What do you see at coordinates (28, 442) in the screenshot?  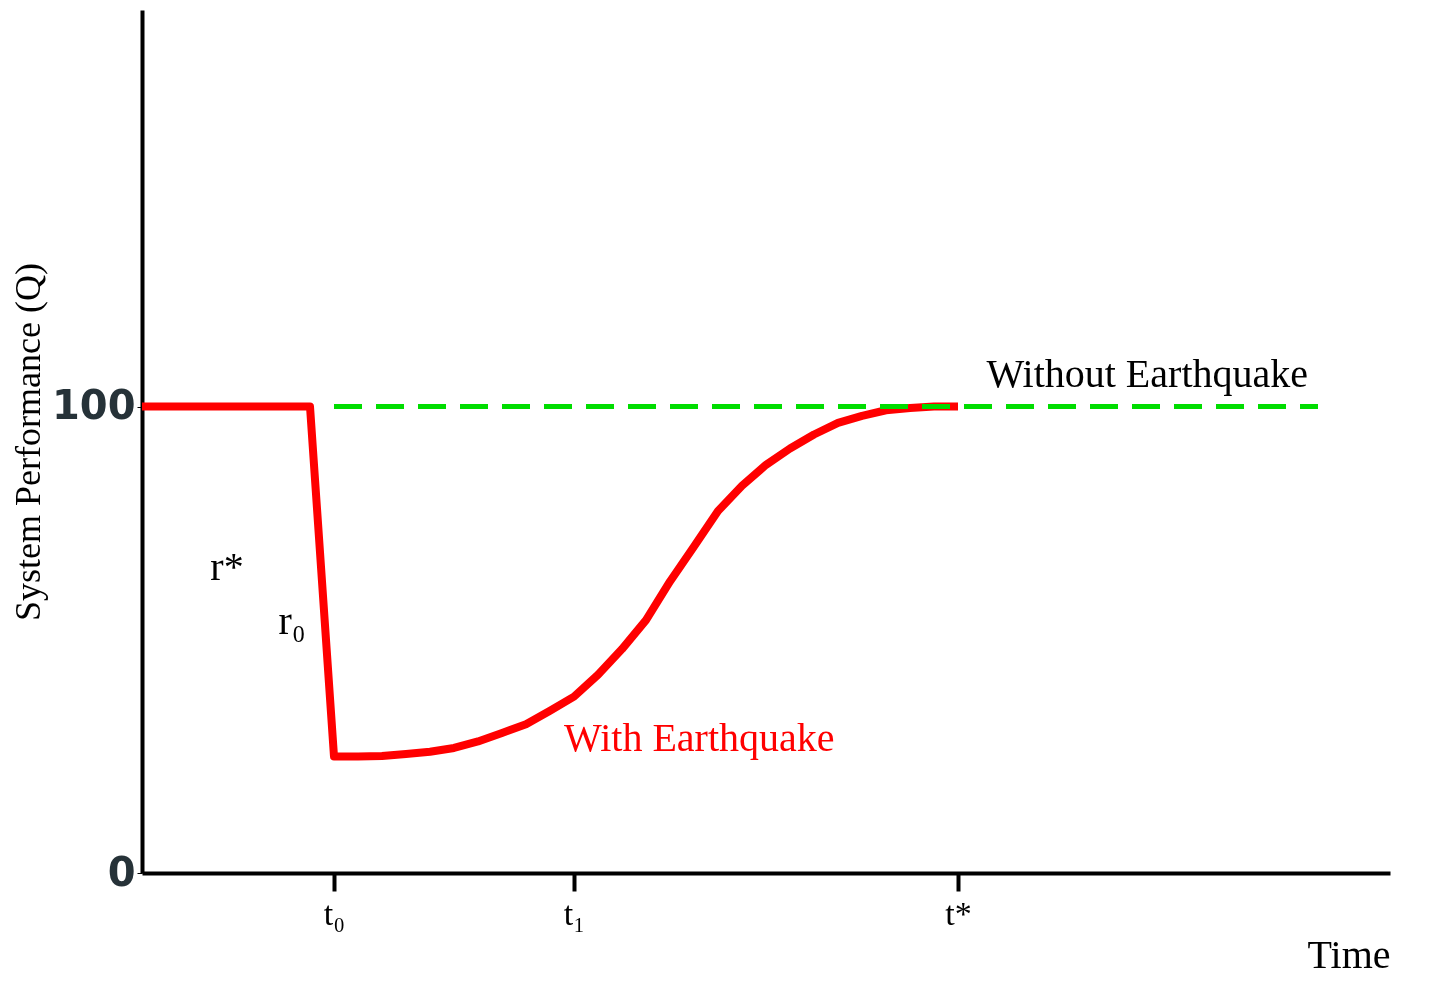 I see `y-axis-title: System Performance (Q)` at bounding box center [28, 442].